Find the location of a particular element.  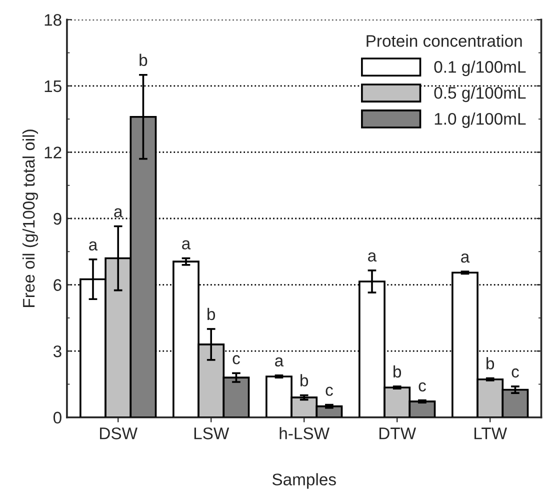

legend-title: Protein concentration is located at coordinates (444, 40).